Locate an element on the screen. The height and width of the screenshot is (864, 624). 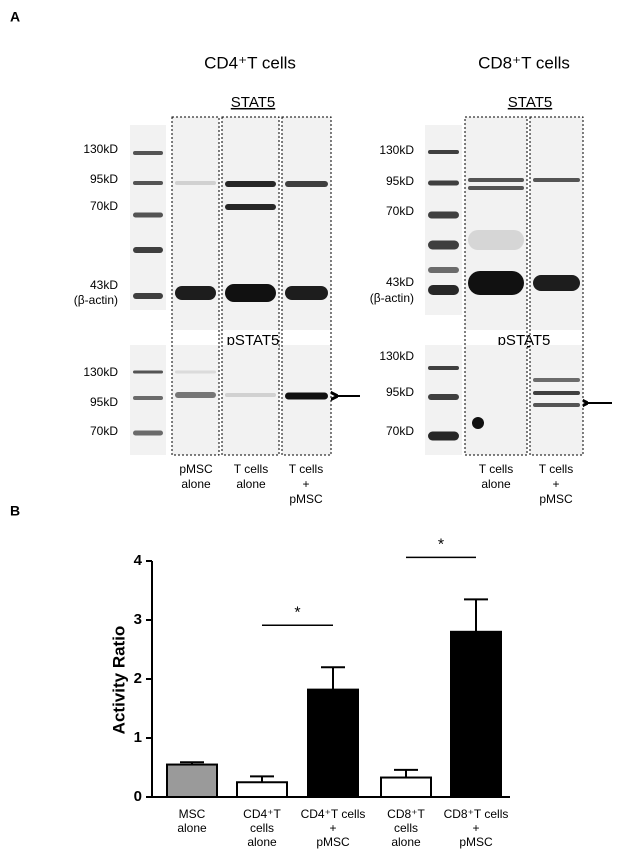
panel-label: A is located at coordinates (15, 17).